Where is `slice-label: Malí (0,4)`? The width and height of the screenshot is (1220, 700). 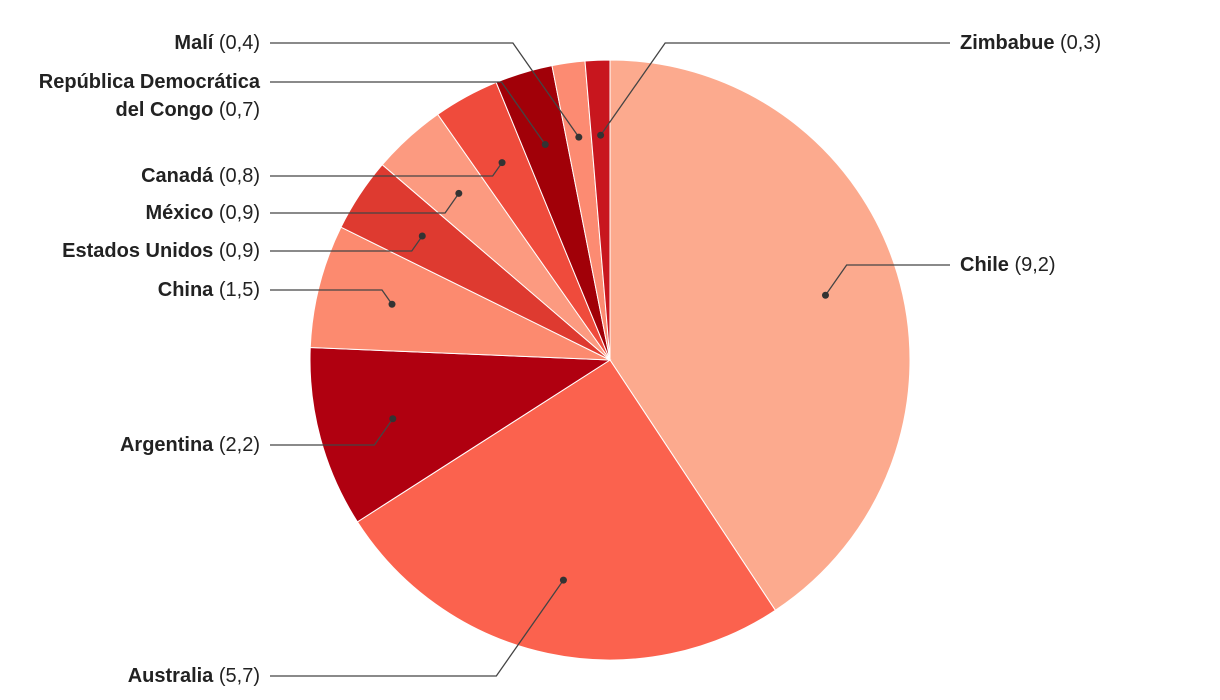
slice-label: Malí (0,4) is located at coordinates (130, 43).